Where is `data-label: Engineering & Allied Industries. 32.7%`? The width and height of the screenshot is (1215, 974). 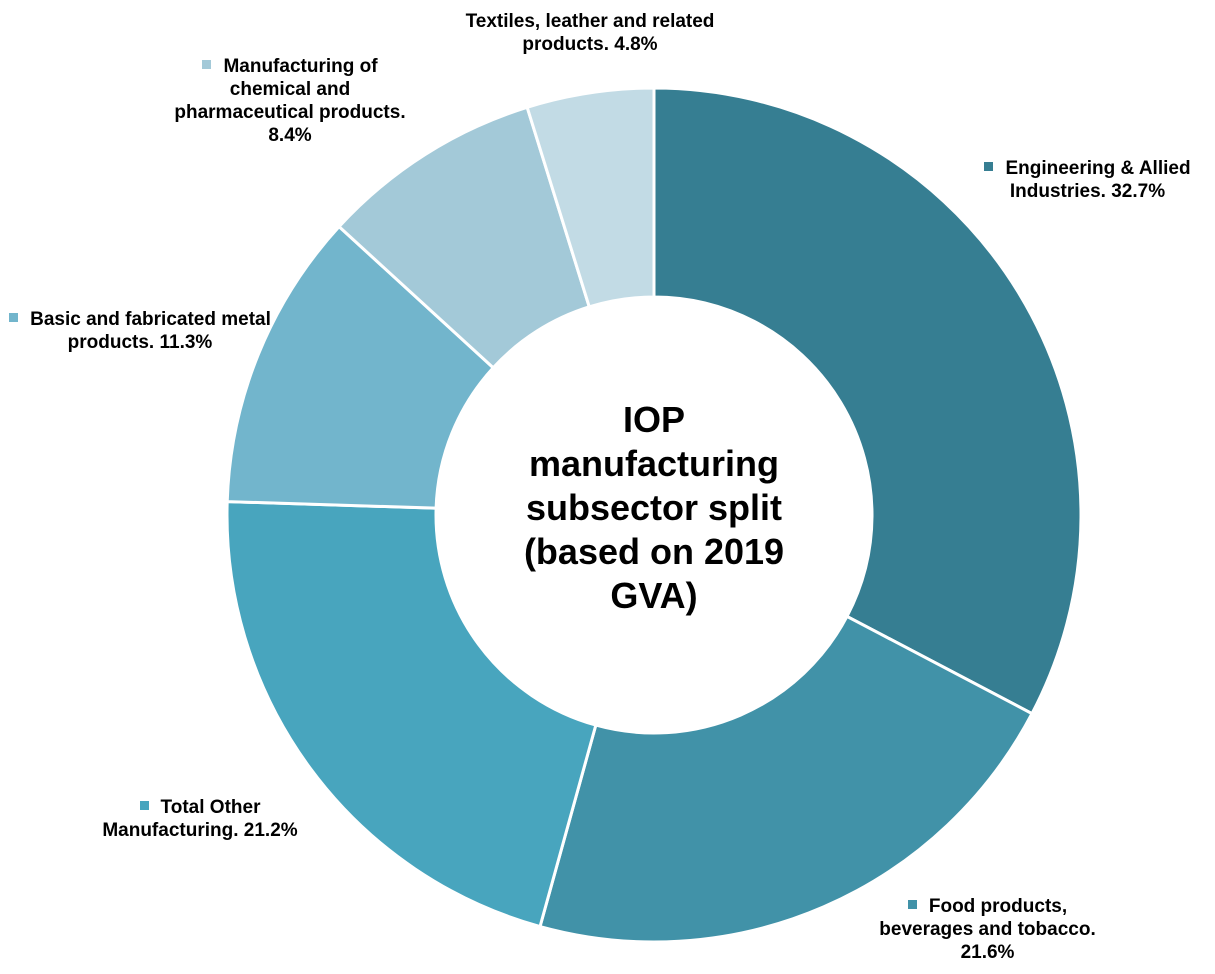
data-label: Engineering & Allied Industries. 32.7% is located at coordinates (1087, 180).